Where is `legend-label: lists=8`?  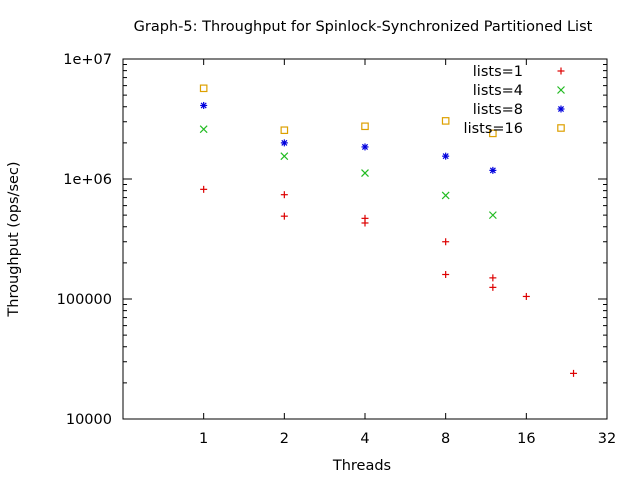 legend-label: lists=8 is located at coordinates (498, 110).